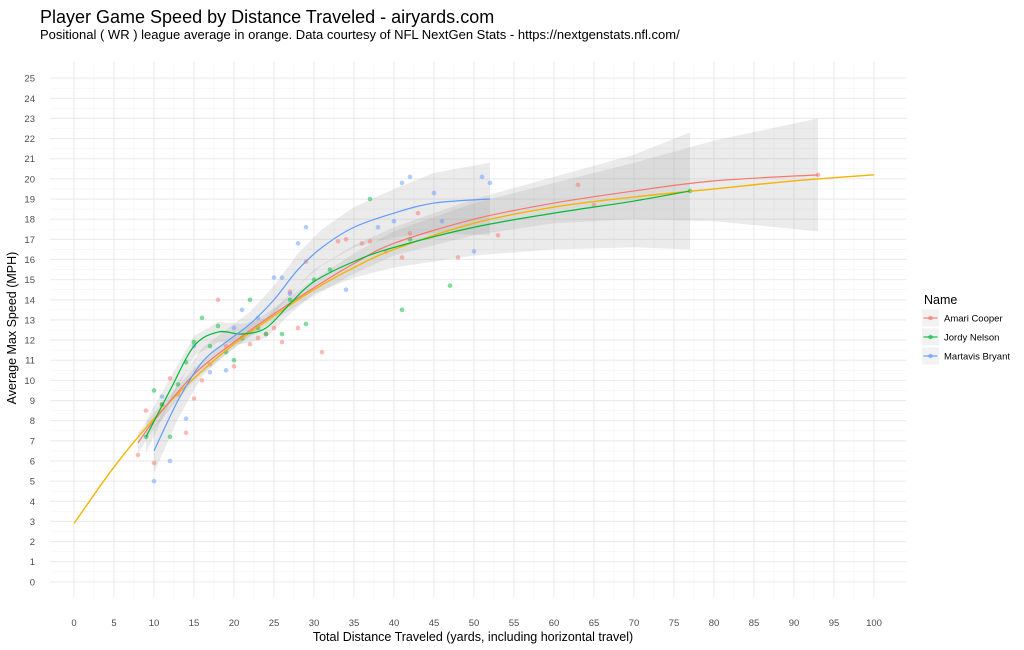  I want to click on y-axis-title: Average Max Speed (MPH), so click(12, 328).